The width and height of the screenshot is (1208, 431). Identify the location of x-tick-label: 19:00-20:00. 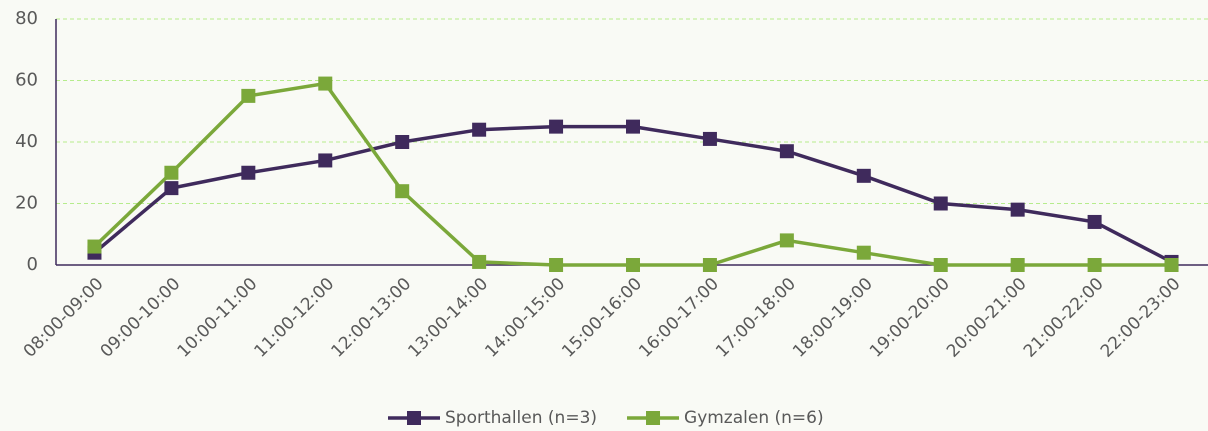
(910, 318).